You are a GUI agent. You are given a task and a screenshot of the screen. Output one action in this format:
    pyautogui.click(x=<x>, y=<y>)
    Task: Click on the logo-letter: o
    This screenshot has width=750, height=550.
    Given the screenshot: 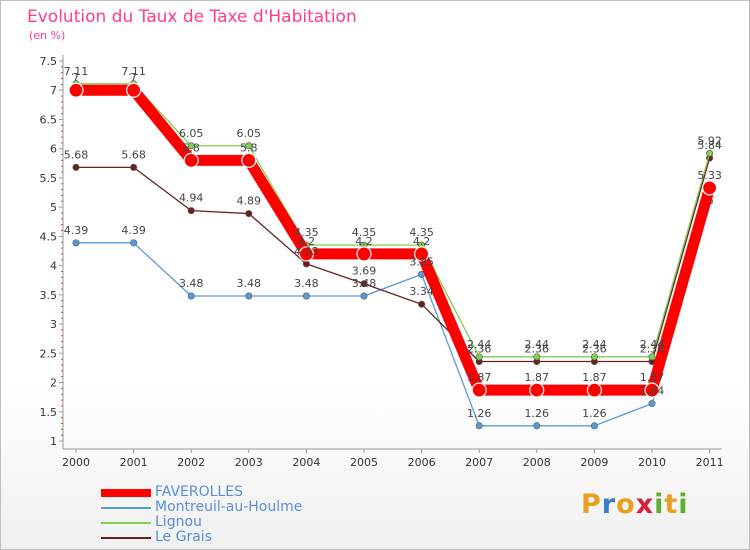 What is the action you would take?
    pyautogui.click(x=626, y=504)
    